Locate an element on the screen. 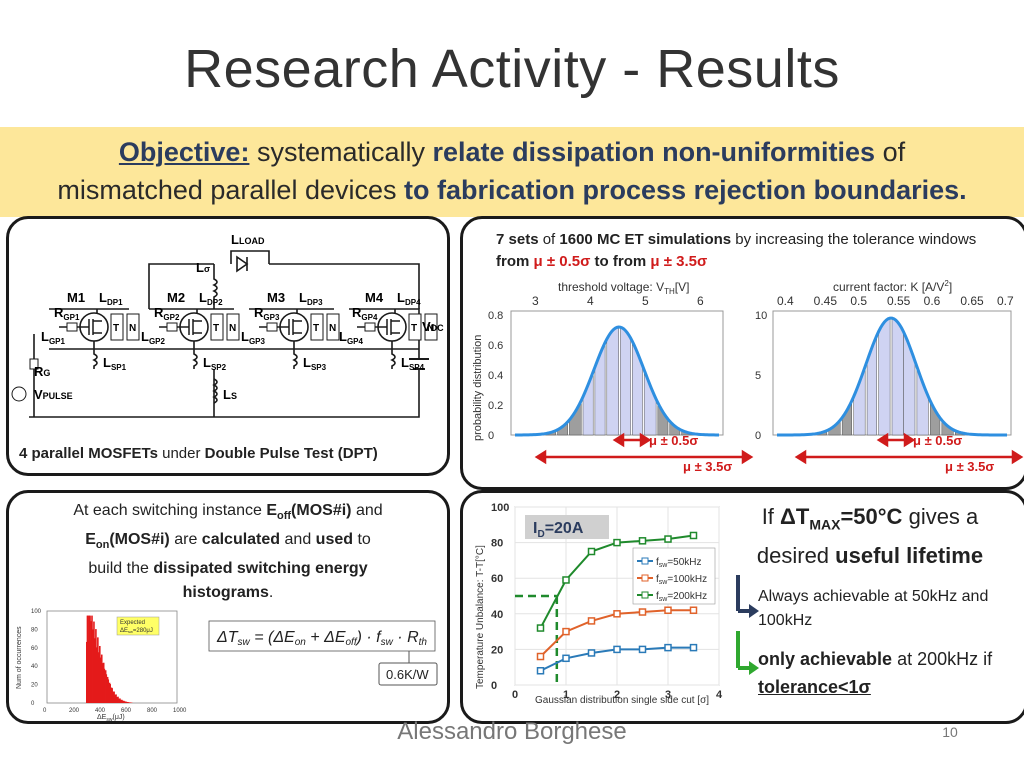  legend-label: fsw=50kHz is located at coordinates (679, 563).